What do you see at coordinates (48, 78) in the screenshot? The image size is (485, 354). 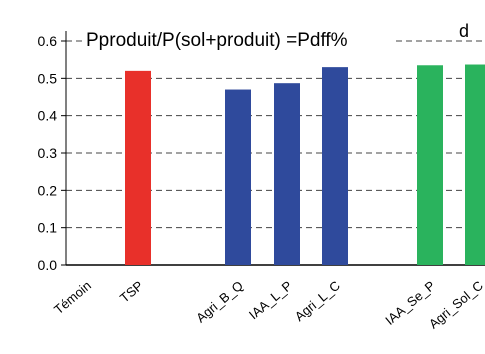 I see `y-tick-label: 0.5` at bounding box center [48, 78].